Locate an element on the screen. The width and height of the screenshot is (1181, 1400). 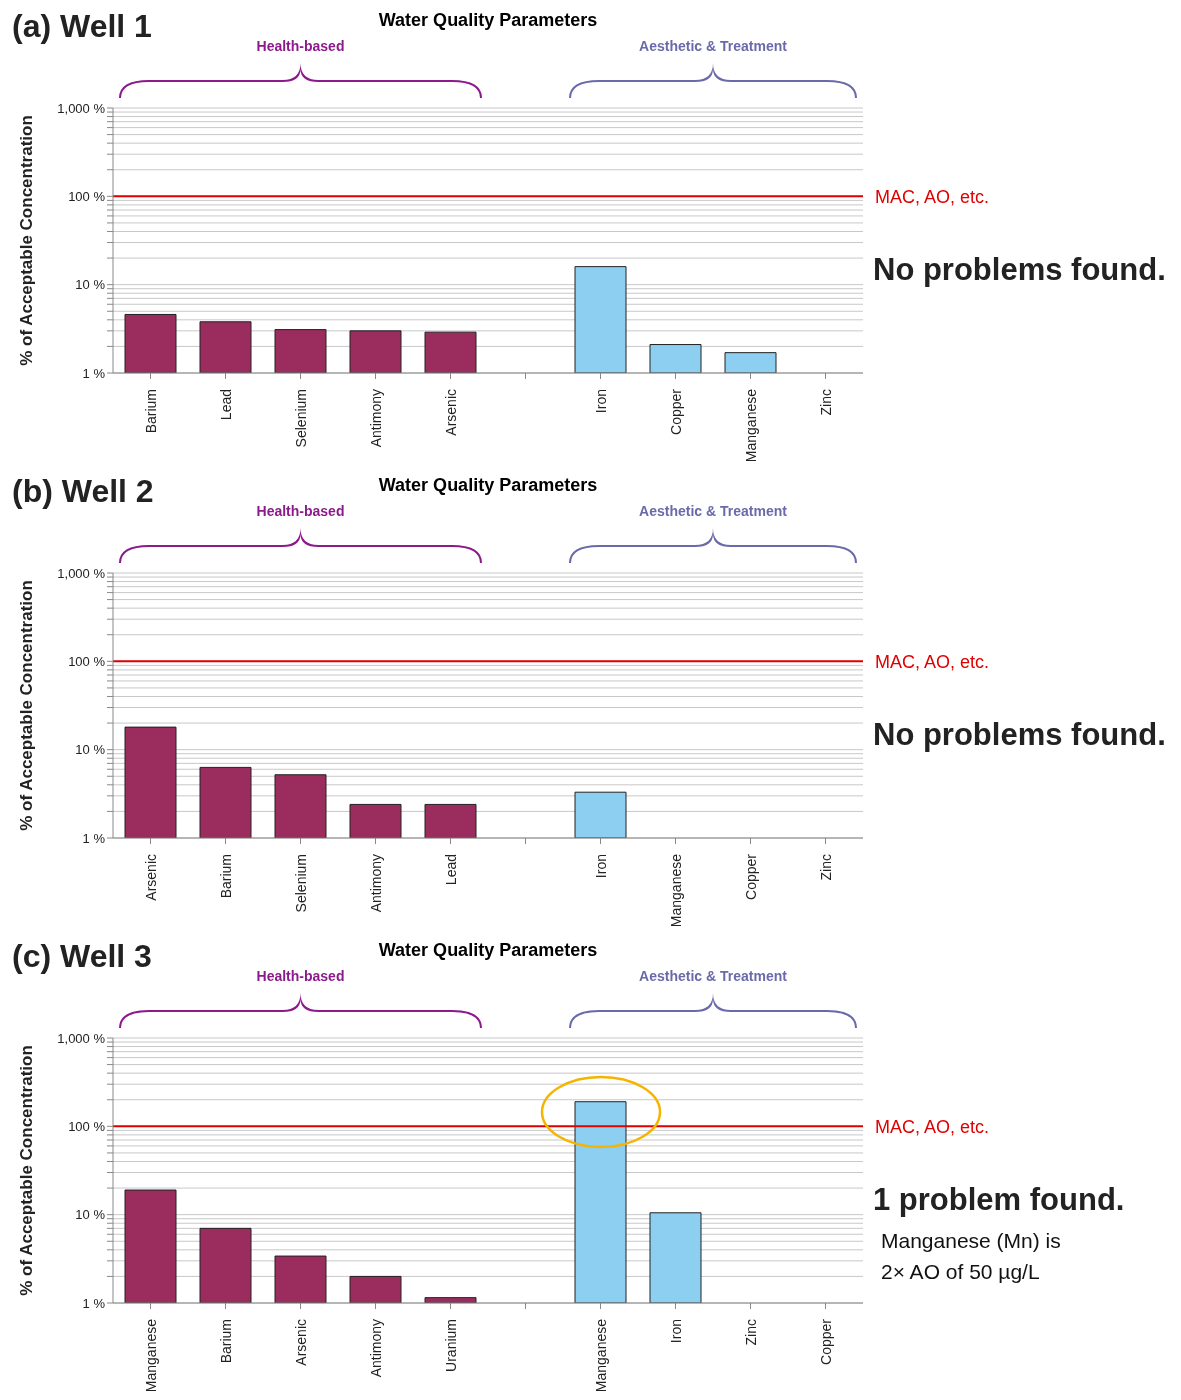
x-tick-label: Uranium is located at coordinates (450, 1345).